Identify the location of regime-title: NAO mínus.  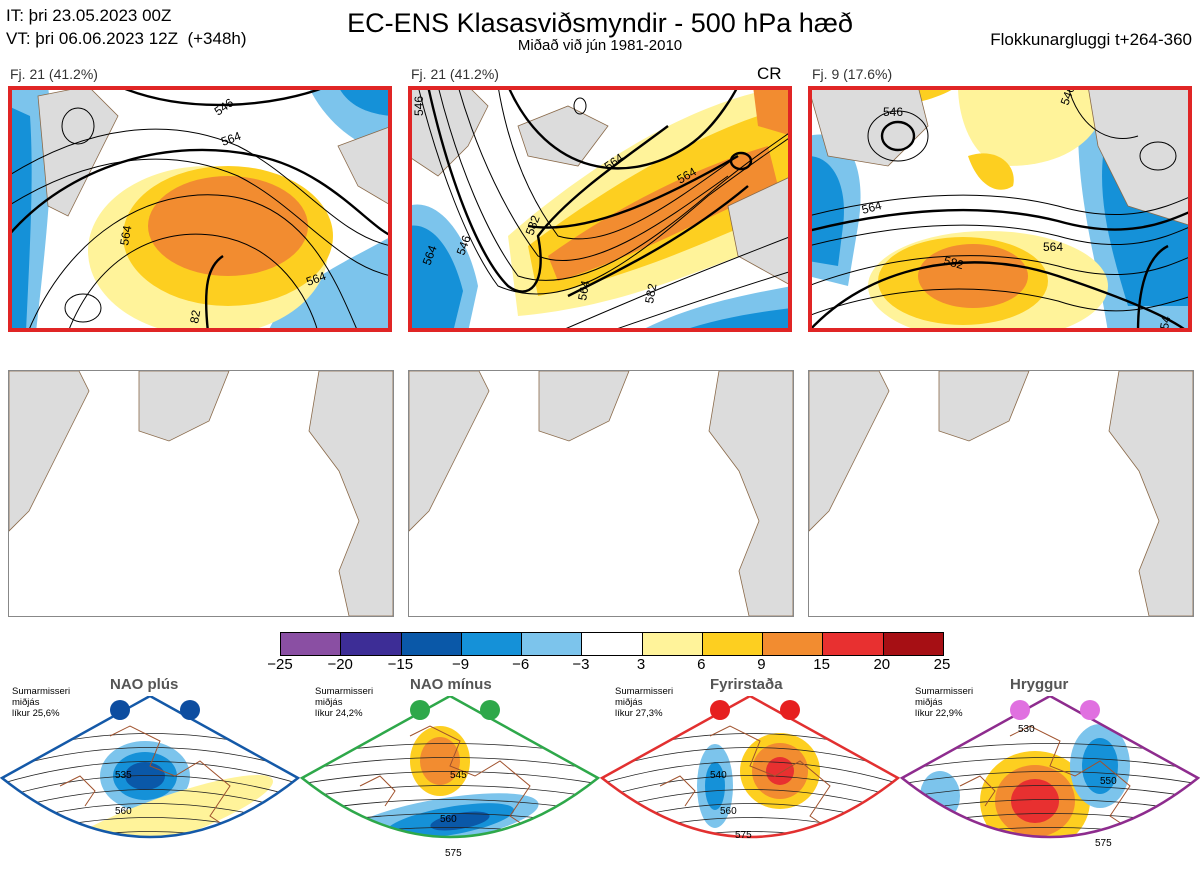
(451, 684).